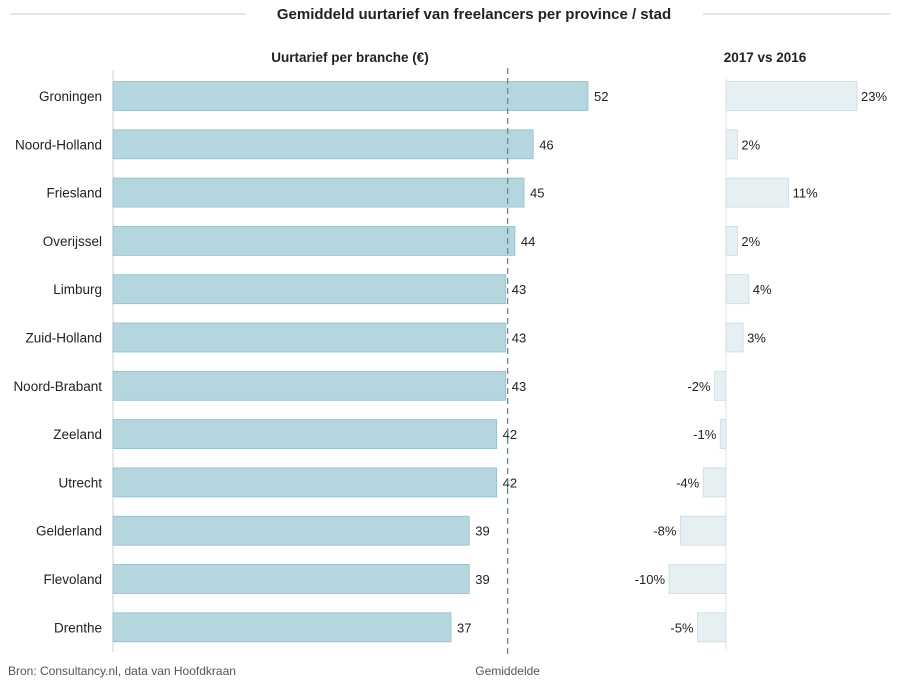 The height and width of the screenshot is (687, 900). What do you see at coordinates (70, 96) in the screenshot?
I see `category-label: Groningen` at bounding box center [70, 96].